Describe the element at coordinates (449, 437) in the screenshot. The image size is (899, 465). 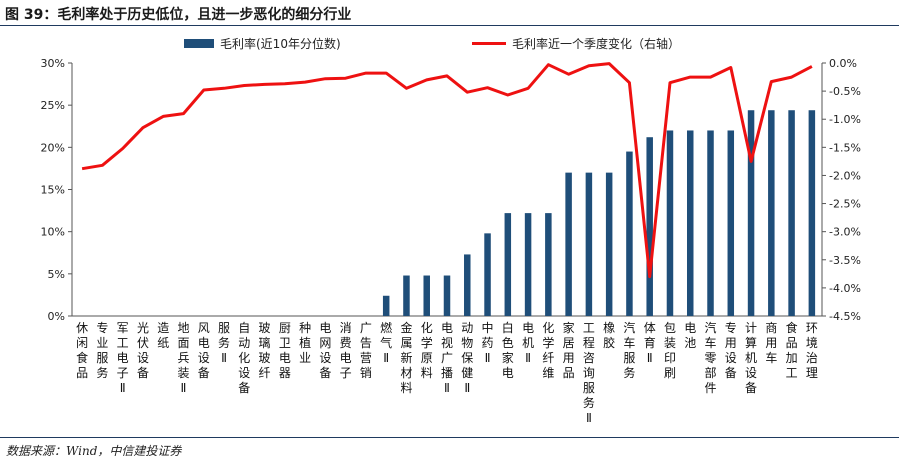
I see `source-divider` at that location.